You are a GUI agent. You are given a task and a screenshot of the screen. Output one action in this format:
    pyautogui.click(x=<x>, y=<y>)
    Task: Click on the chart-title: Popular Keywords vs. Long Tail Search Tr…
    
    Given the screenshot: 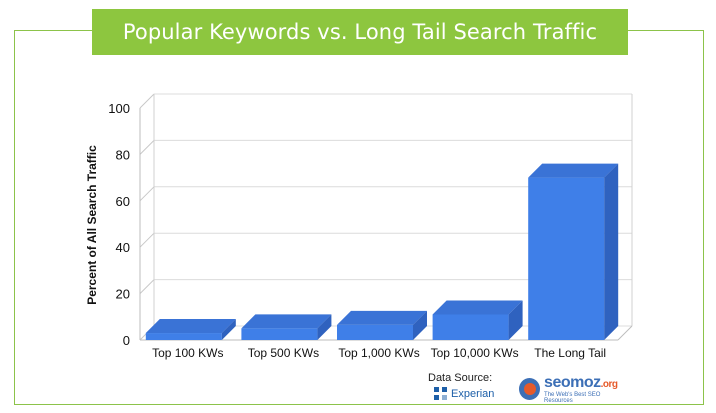 What is the action you would take?
    pyautogui.click(x=360, y=32)
    